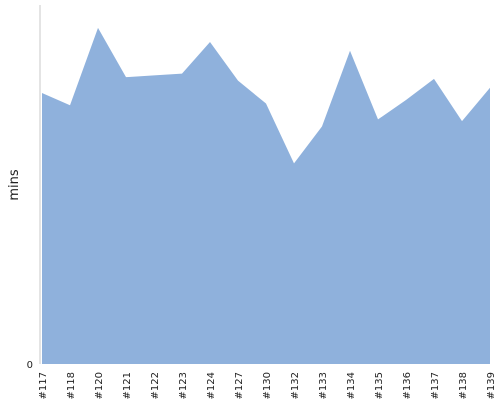 This screenshot has height=400, width=500. I want to click on x-tick-label: #123, so click(183, 385).